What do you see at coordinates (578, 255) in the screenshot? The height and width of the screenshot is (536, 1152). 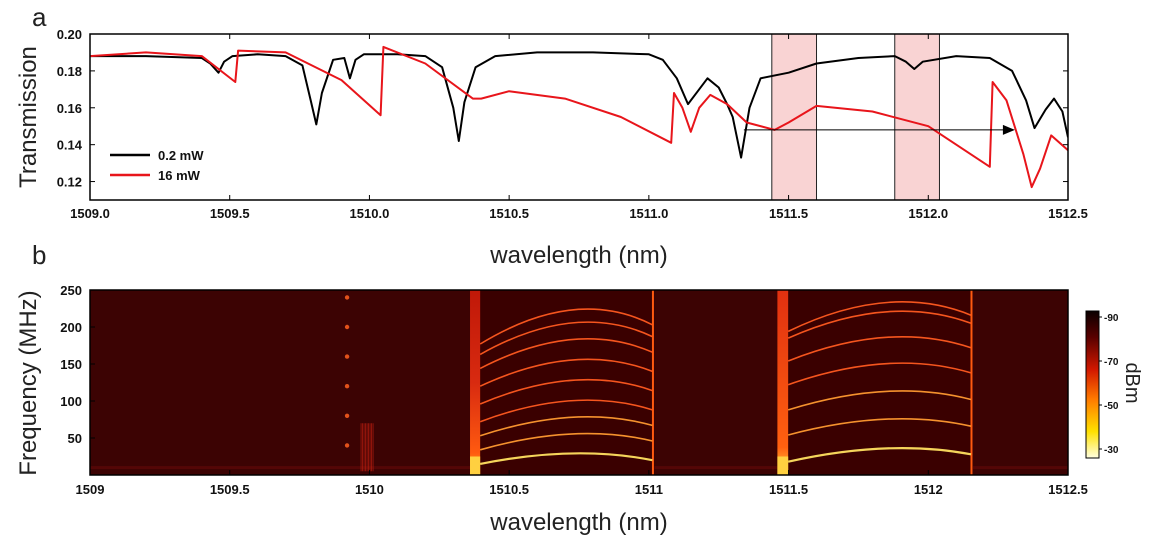 I see `panel-a-x-axis-title: wavelength (nm)` at bounding box center [578, 255].